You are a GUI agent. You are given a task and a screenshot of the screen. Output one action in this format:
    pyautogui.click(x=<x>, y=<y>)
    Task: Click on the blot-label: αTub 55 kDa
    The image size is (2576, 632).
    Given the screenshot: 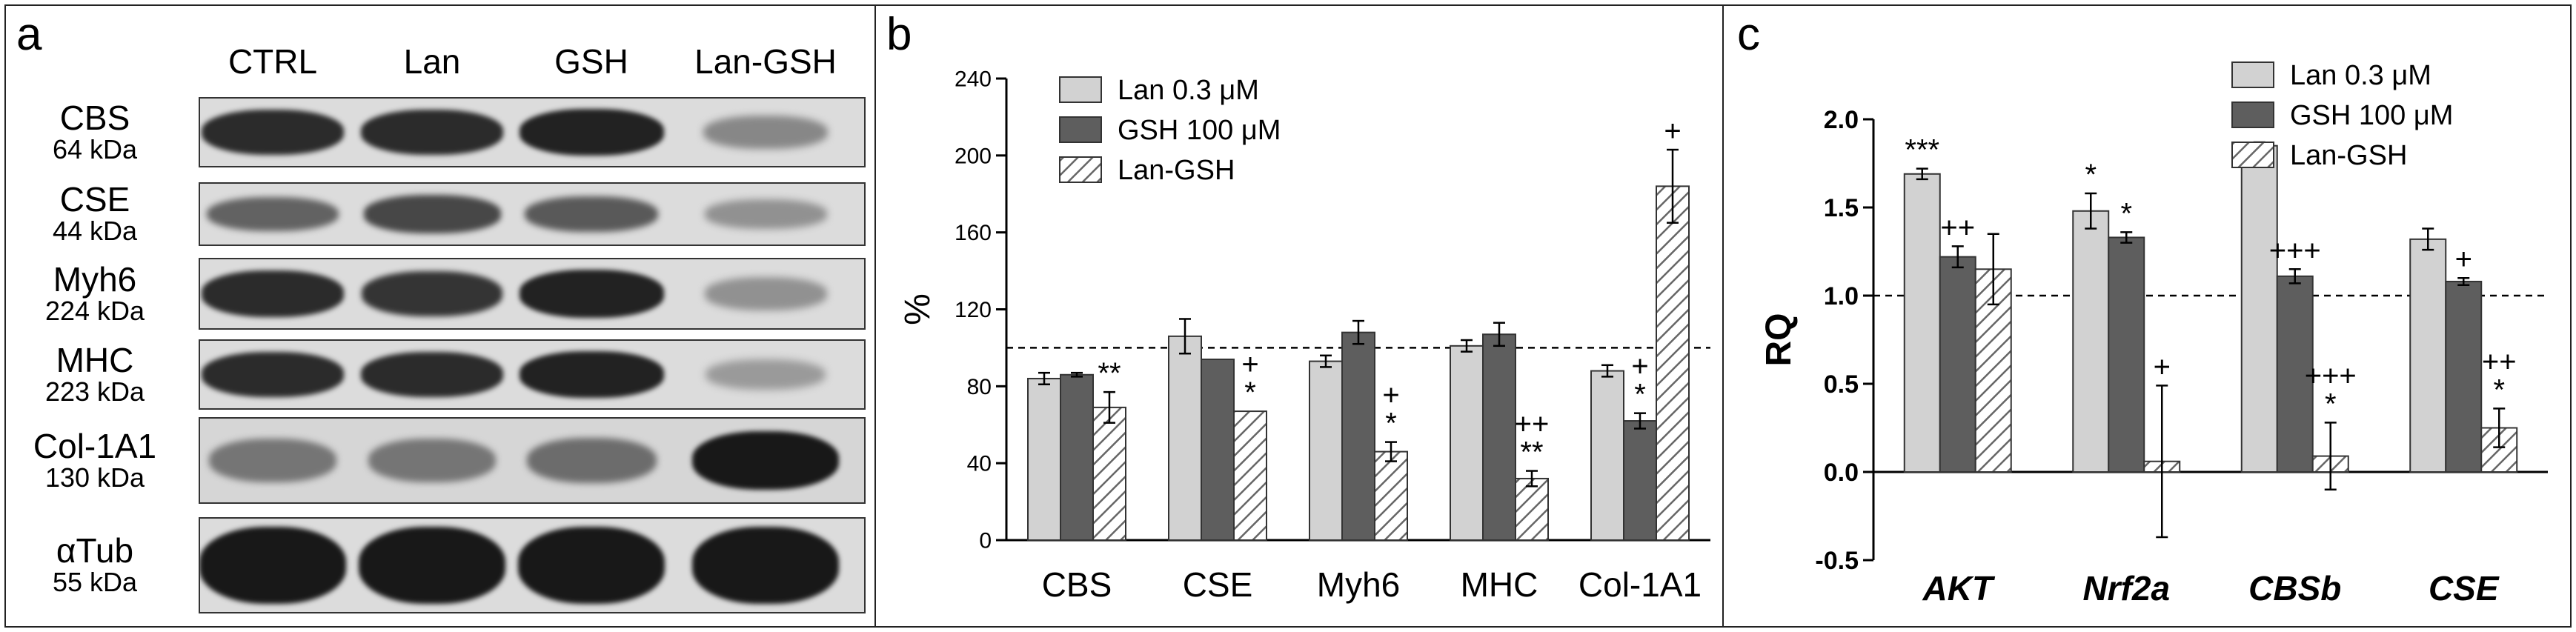 What is the action you would take?
    pyautogui.click(x=95, y=565)
    